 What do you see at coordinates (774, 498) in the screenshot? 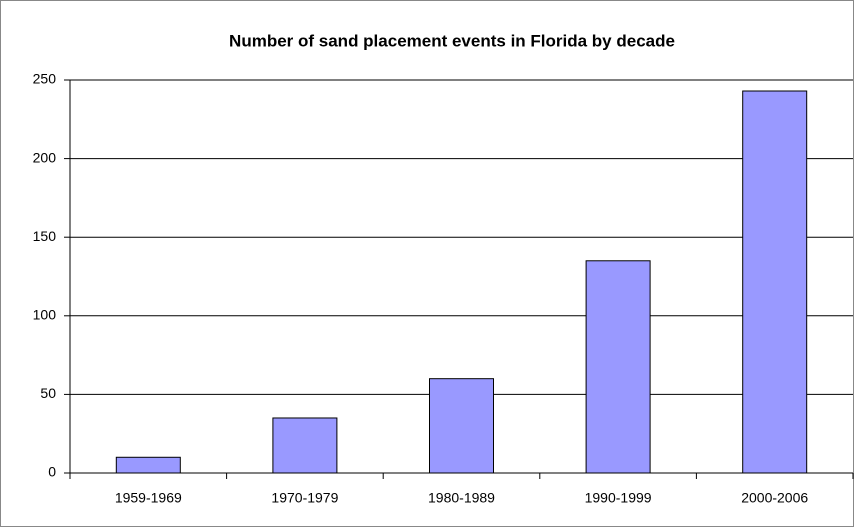
I see `x-tick-label: 2000-2006` at bounding box center [774, 498].